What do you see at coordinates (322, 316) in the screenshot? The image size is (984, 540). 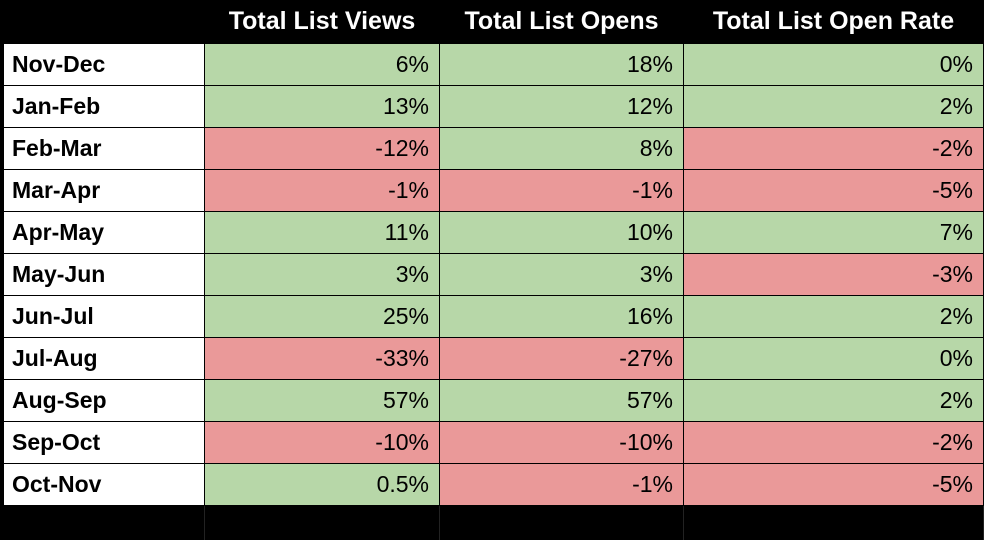 I see `value-cell: 25%` at bounding box center [322, 316].